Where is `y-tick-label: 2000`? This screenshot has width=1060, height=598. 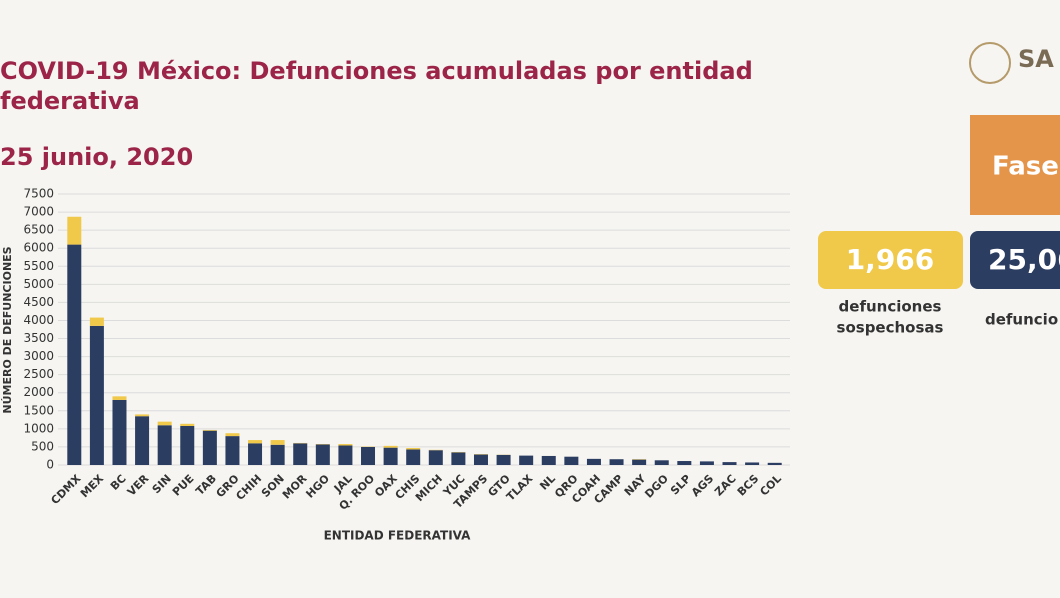
y-tick-label: 2000 is located at coordinates (38, 392).